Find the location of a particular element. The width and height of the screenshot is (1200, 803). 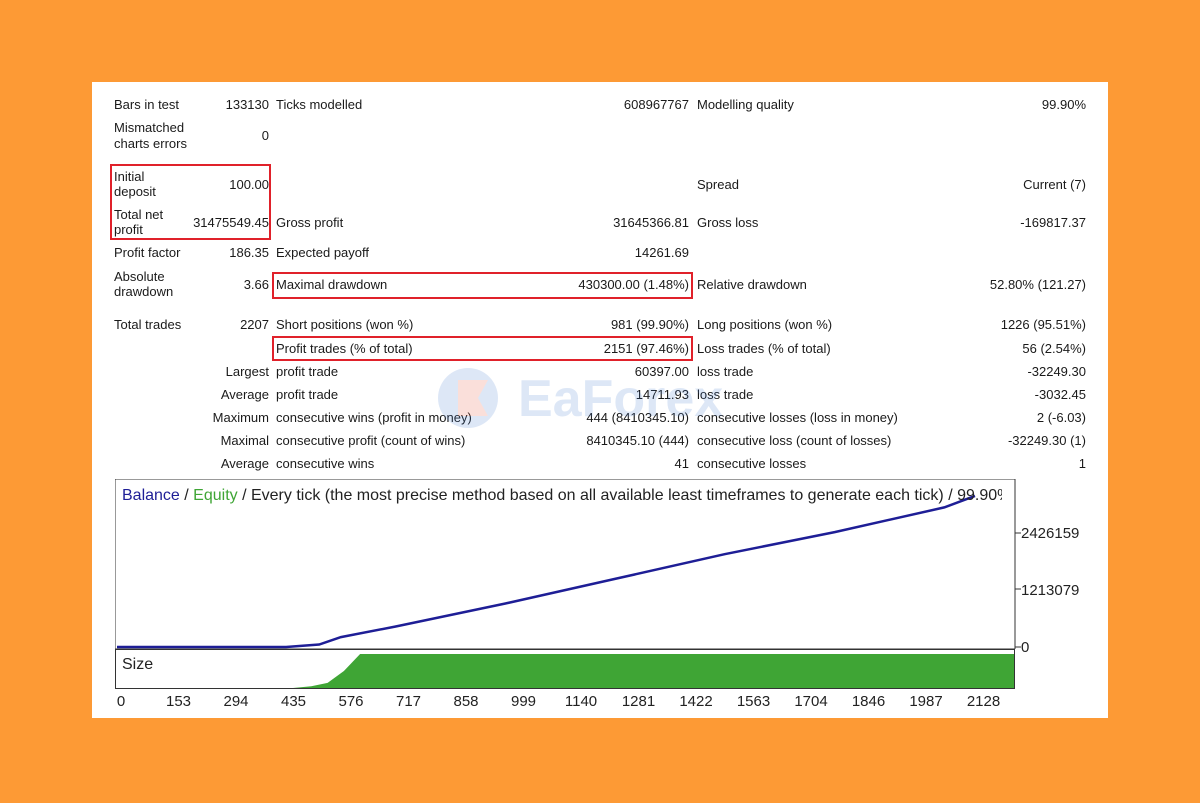

expected-payoff-value: 14261.69 is located at coordinates (661, 252).